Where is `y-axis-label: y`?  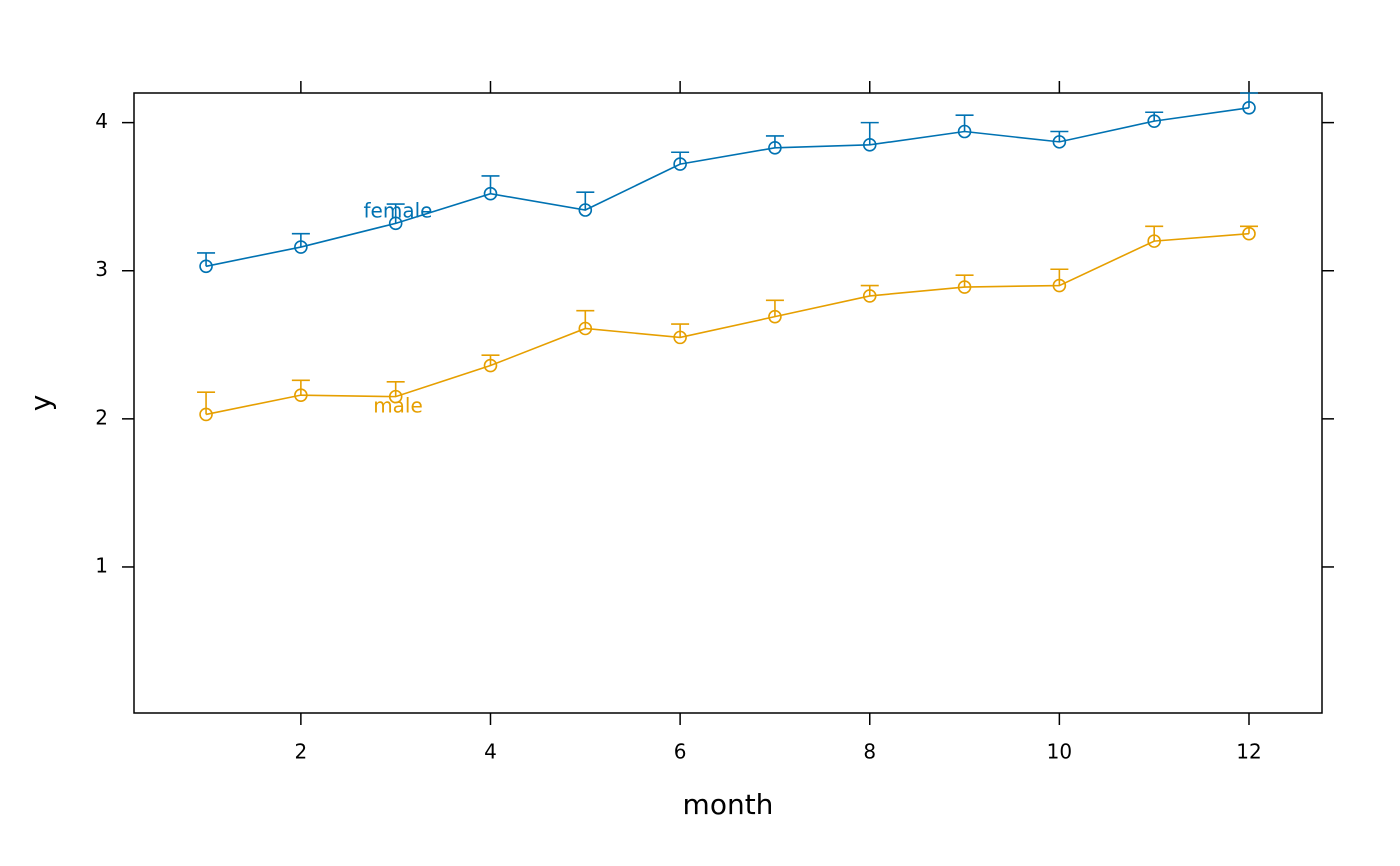
y-axis-label: y is located at coordinates (40, 403).